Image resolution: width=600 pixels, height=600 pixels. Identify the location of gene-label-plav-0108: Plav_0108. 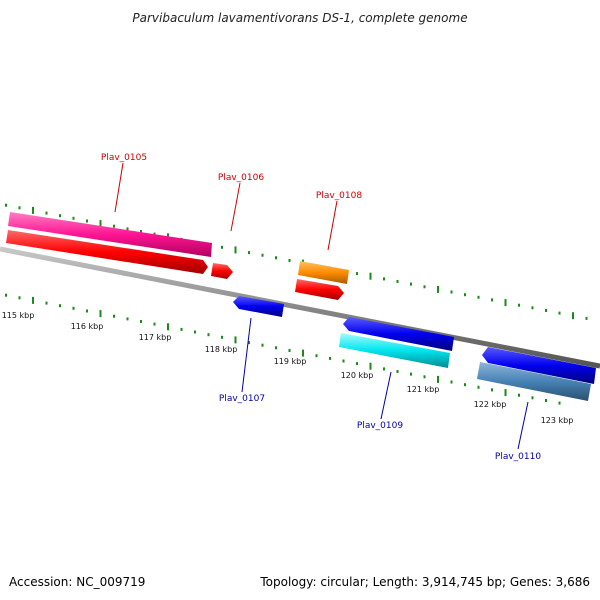
(339, 196).